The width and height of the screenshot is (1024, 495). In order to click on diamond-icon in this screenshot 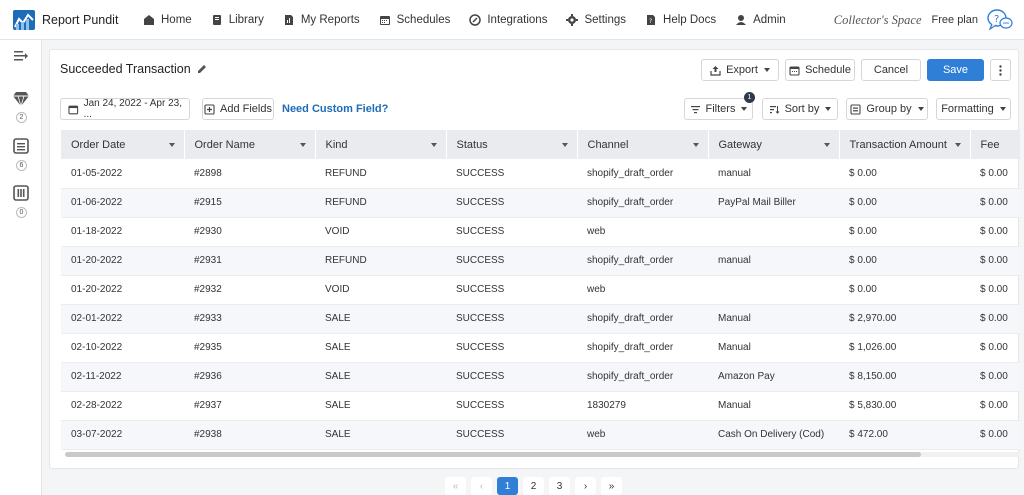, I will do `click(21, 99)`.